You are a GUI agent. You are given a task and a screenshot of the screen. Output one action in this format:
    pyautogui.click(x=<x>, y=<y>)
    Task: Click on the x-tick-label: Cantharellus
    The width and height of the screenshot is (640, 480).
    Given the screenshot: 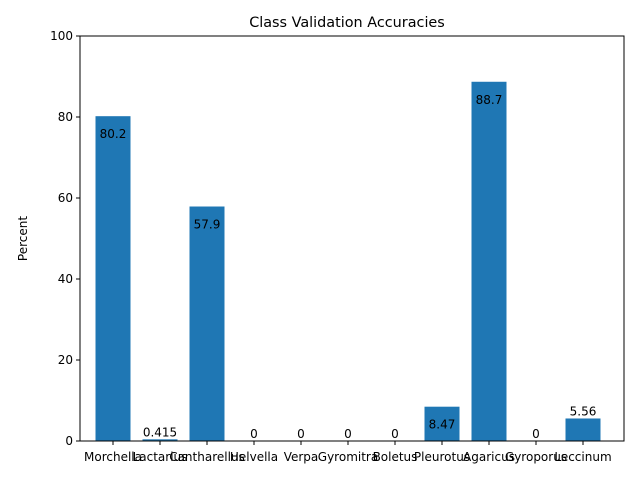 What is the action you would take?
    pyautogui.click(x=207, y=457)
    